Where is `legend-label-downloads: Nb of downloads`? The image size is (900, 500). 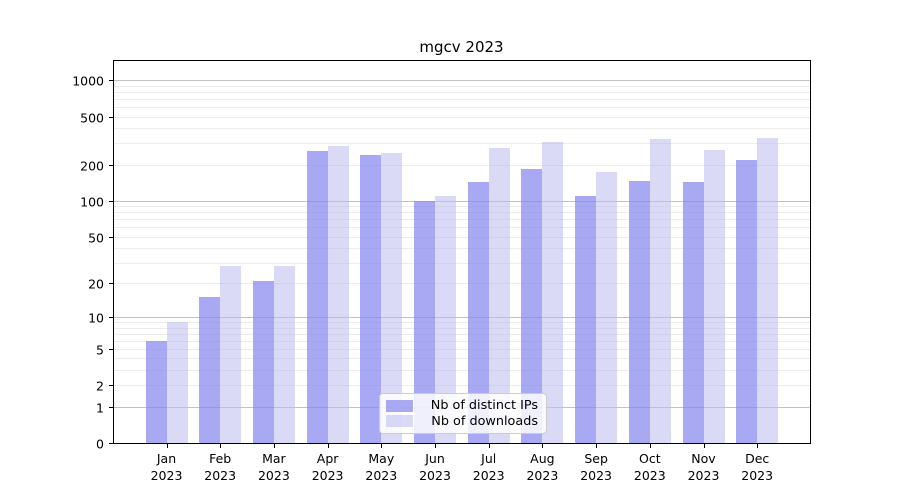
legend-label-downloads: Nb of downloads is located at coordinates (484, 421).